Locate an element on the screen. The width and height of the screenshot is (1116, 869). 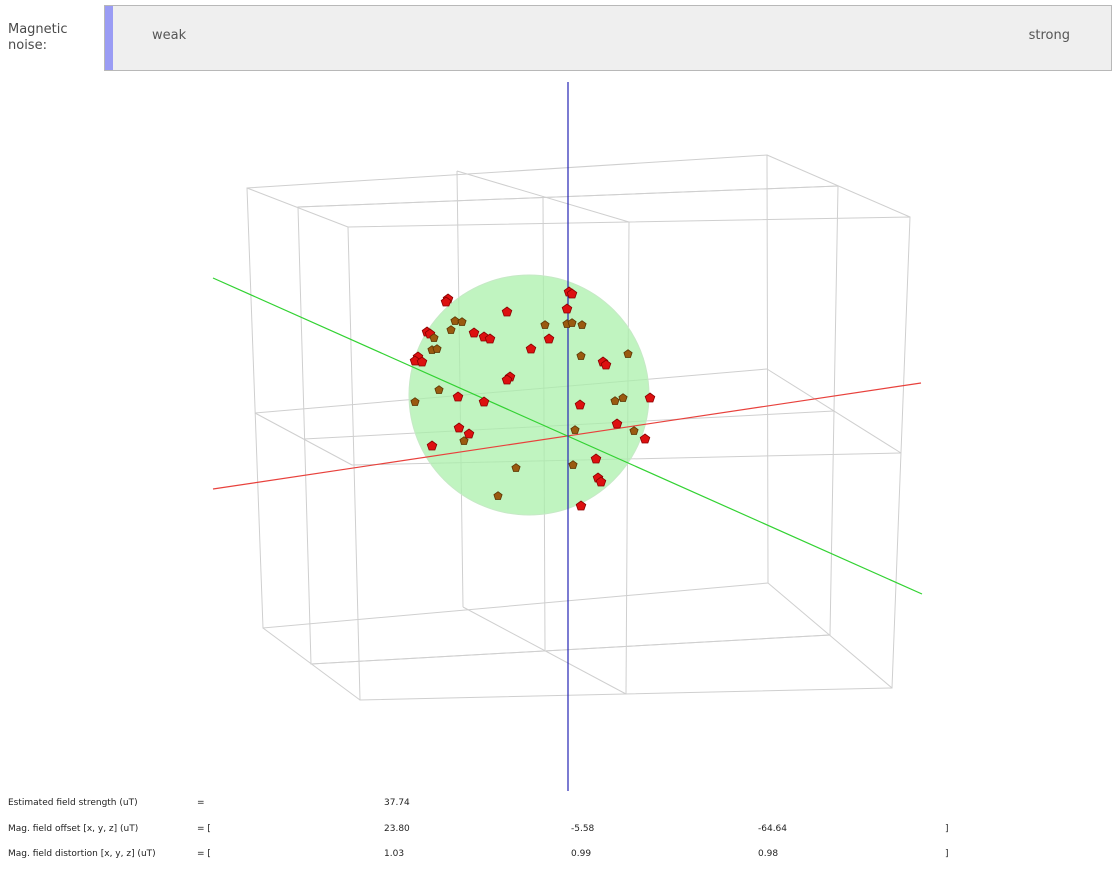
offset-z-value: -64.64 is located at coordinates (773, 829).